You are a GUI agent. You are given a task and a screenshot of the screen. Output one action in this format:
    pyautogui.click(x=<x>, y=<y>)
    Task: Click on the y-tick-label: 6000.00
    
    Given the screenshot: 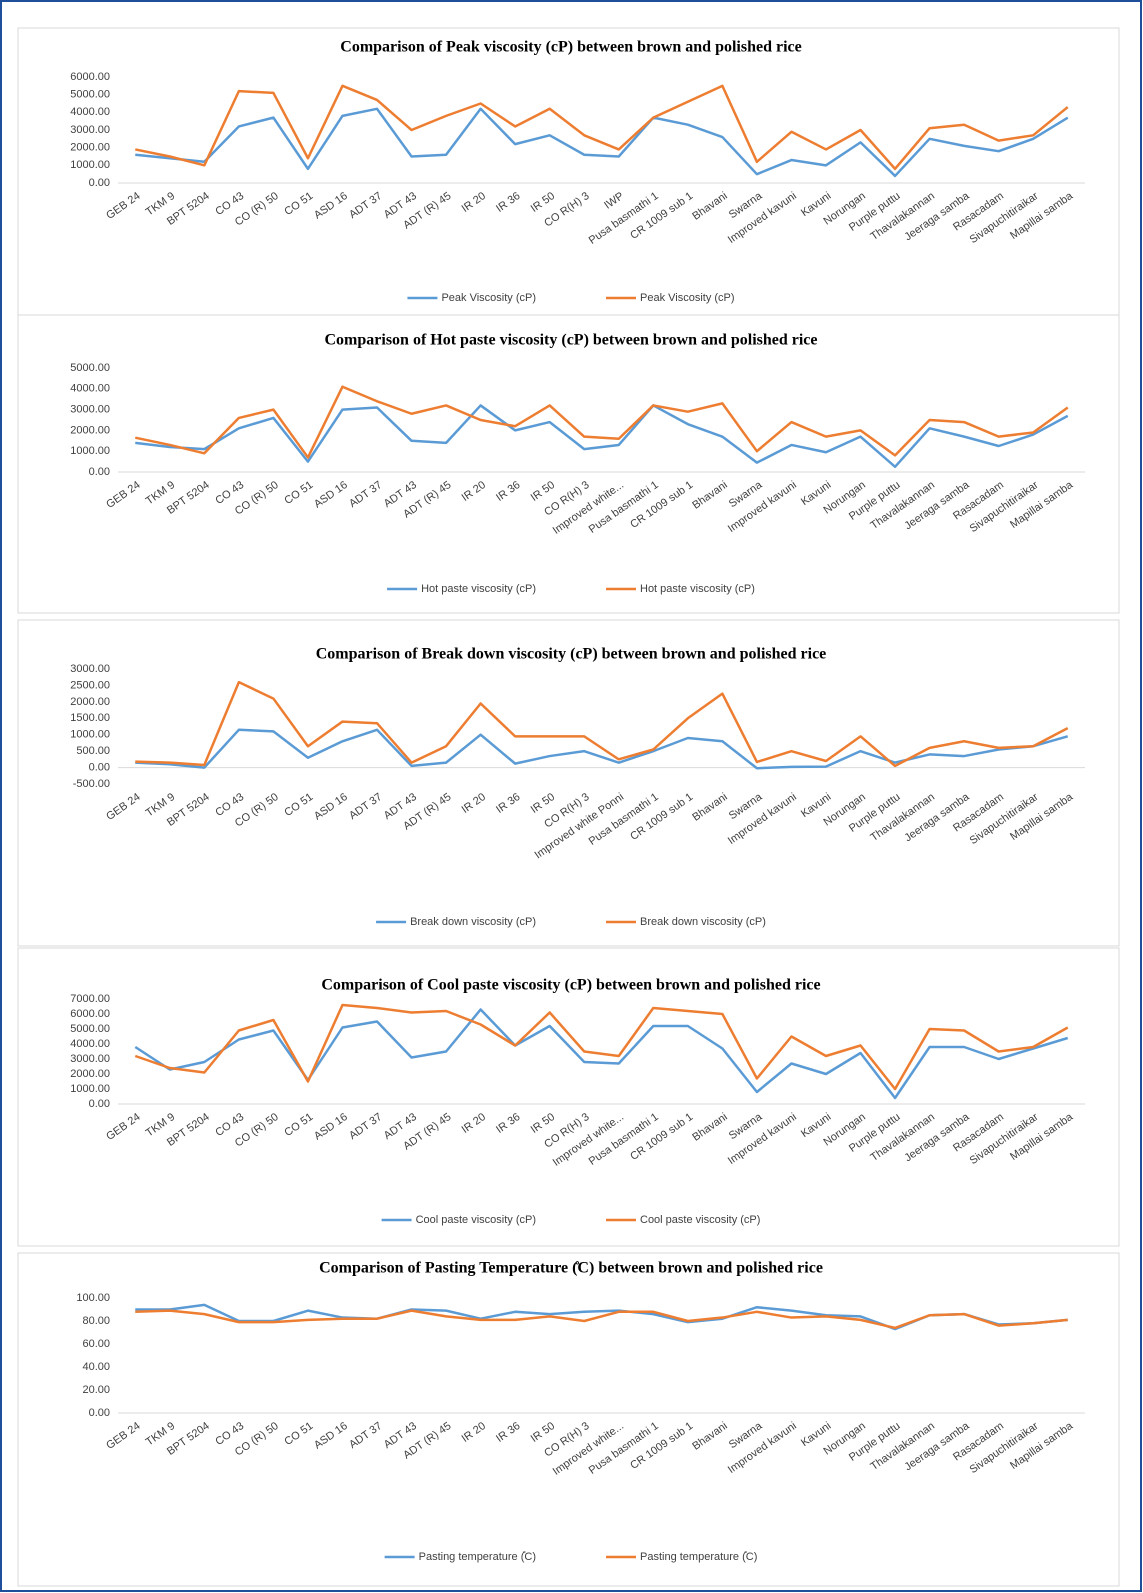 What is the action you would take?
    pyautogui.click(x=90, y=77)
    